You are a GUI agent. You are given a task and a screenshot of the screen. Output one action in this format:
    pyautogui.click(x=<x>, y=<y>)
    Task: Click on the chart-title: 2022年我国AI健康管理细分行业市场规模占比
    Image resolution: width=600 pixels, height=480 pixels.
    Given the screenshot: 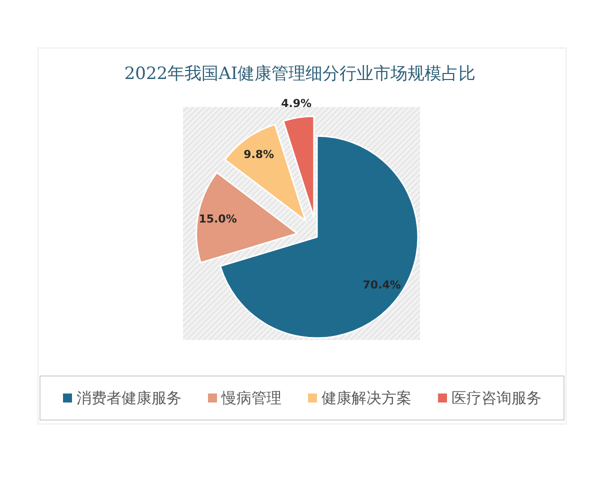 What is the action you would take?
    pyautogui.click(x=300, y=74)
    